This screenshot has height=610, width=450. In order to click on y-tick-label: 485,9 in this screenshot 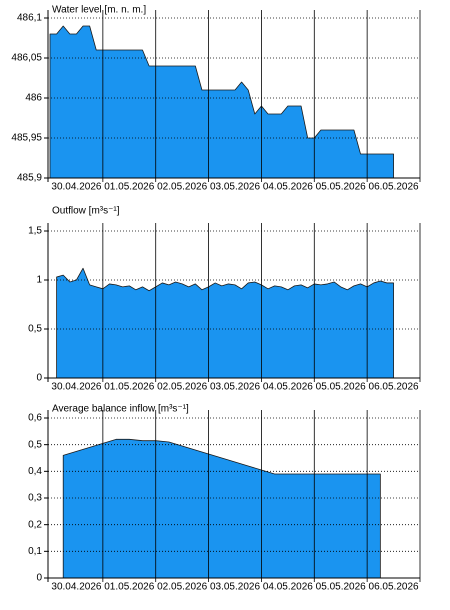, I will do `click(29, 178)`.